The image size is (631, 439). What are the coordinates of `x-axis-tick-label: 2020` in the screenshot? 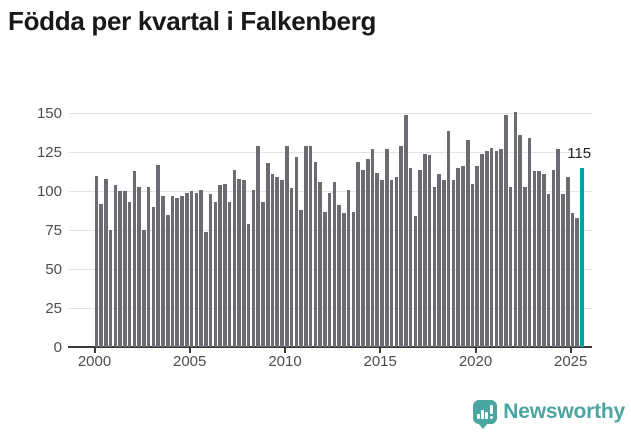 It's located at (475, 361).